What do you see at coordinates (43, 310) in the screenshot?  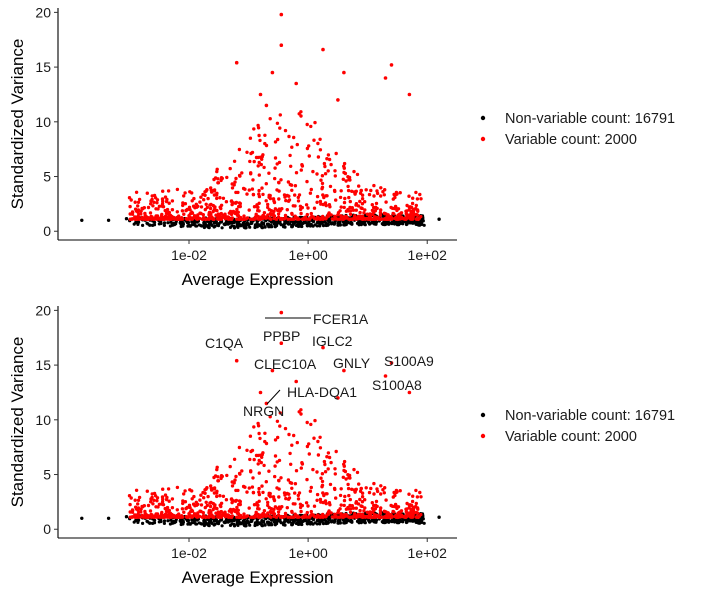 I see `y-tick-label: 20` at bounding box center [43, 310].